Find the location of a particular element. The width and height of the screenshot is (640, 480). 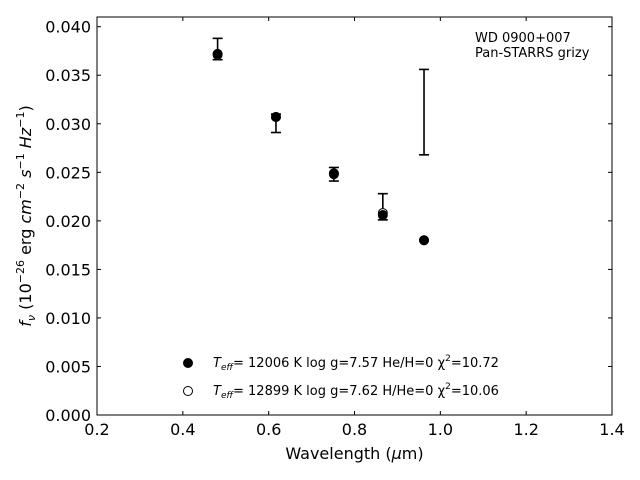

x-tick-label: 0.8 is located at coordinates (354, 429).